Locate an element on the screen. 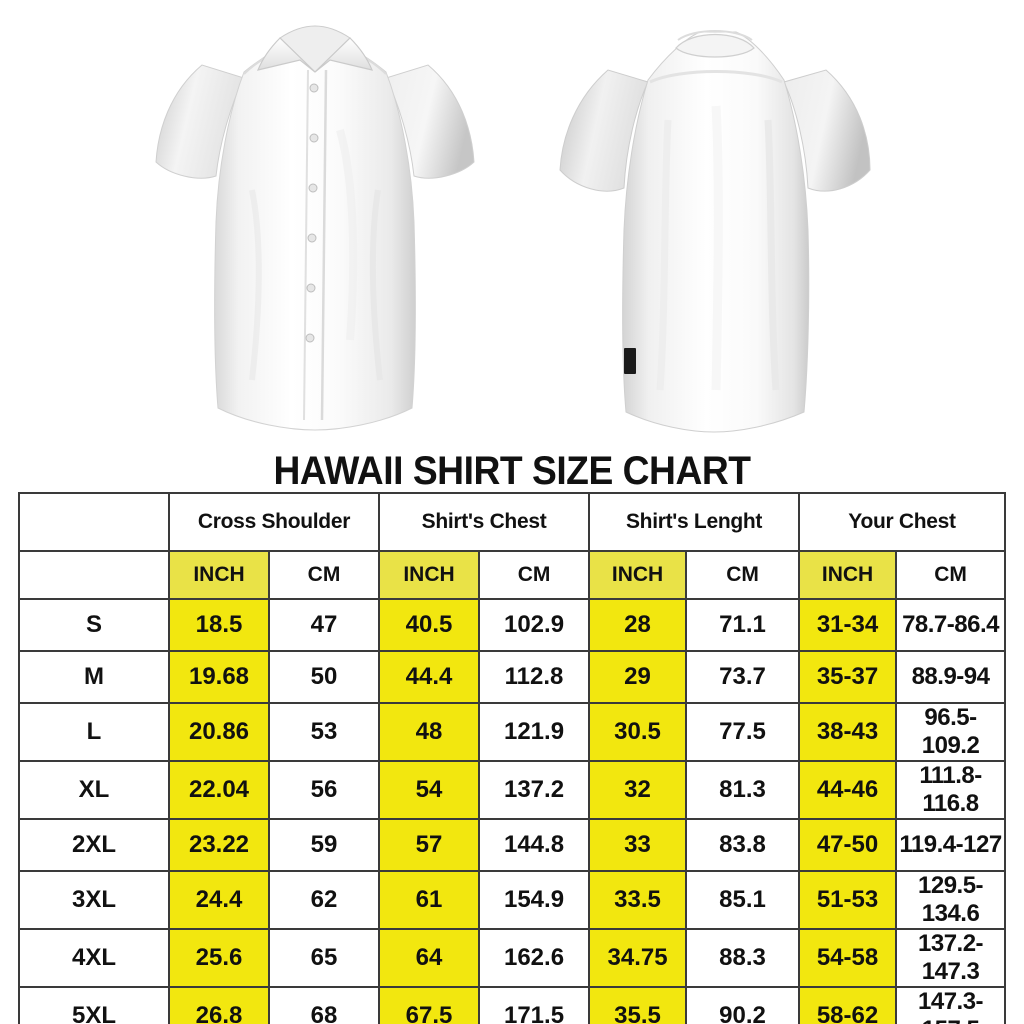  cell-shirts-chest-inch: 61 is located at coordinates (429, 900).